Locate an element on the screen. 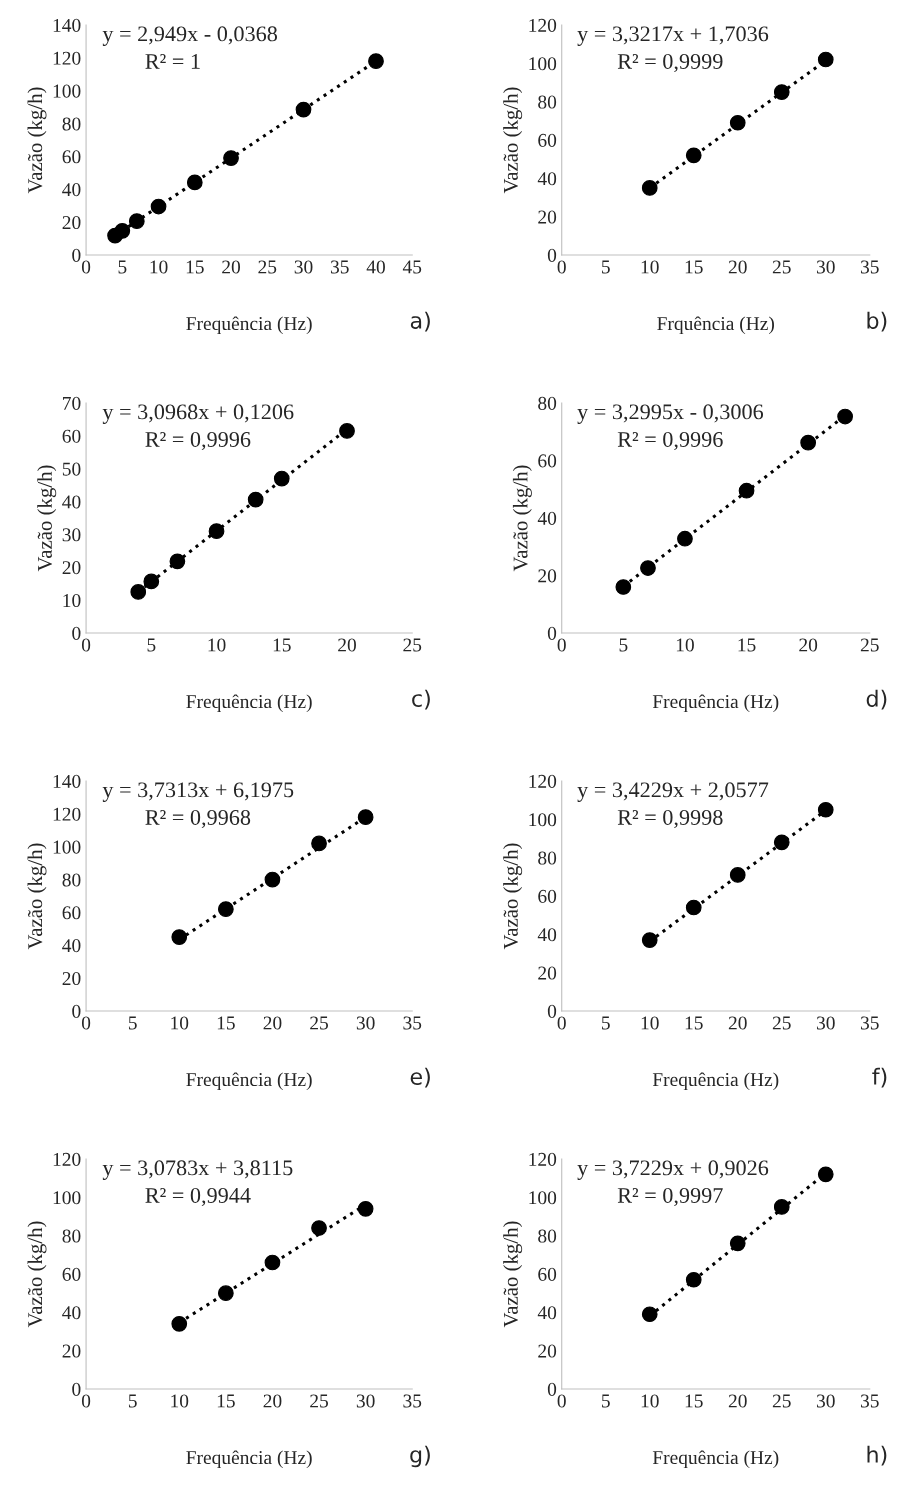 This screenshot has height=1512, width=906. annotation: y = 3,0968x + 0,1206 is located at coordinates (198, 414).